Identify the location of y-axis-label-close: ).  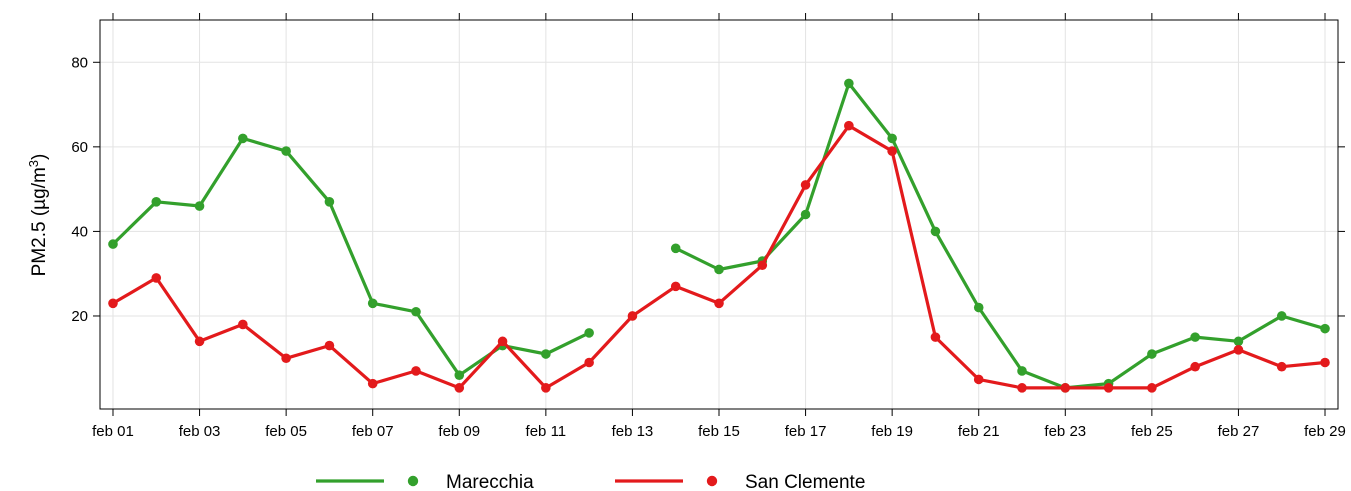
(39, 157).